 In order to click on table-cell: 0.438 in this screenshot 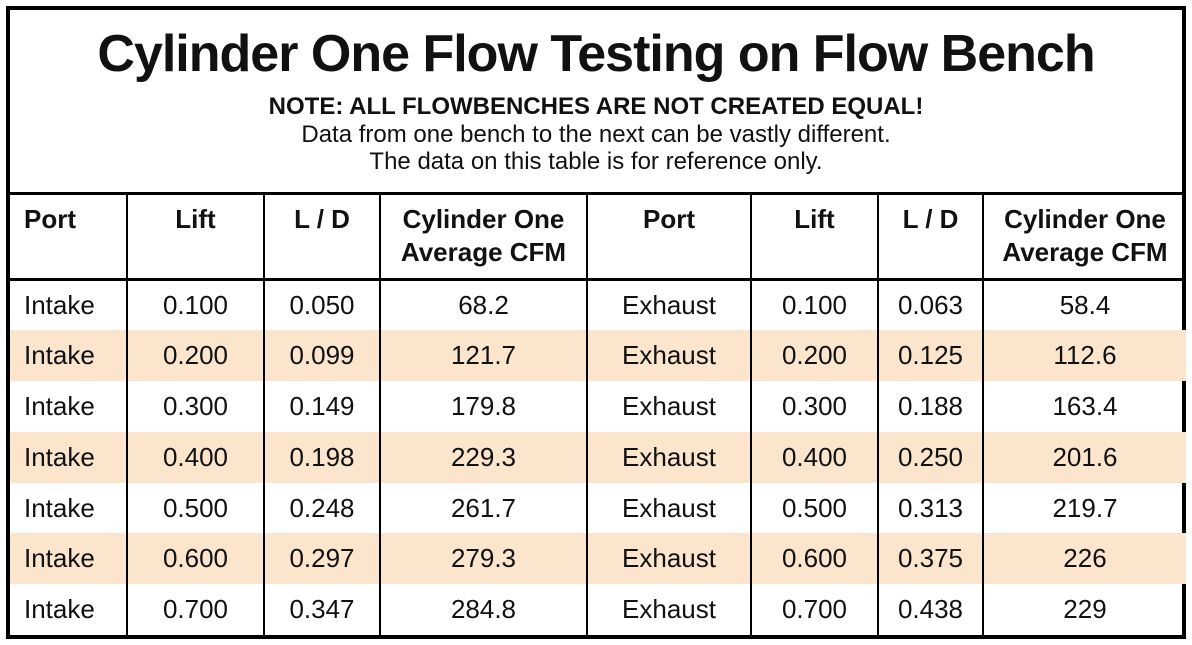, I will do `click(930, 609)`.